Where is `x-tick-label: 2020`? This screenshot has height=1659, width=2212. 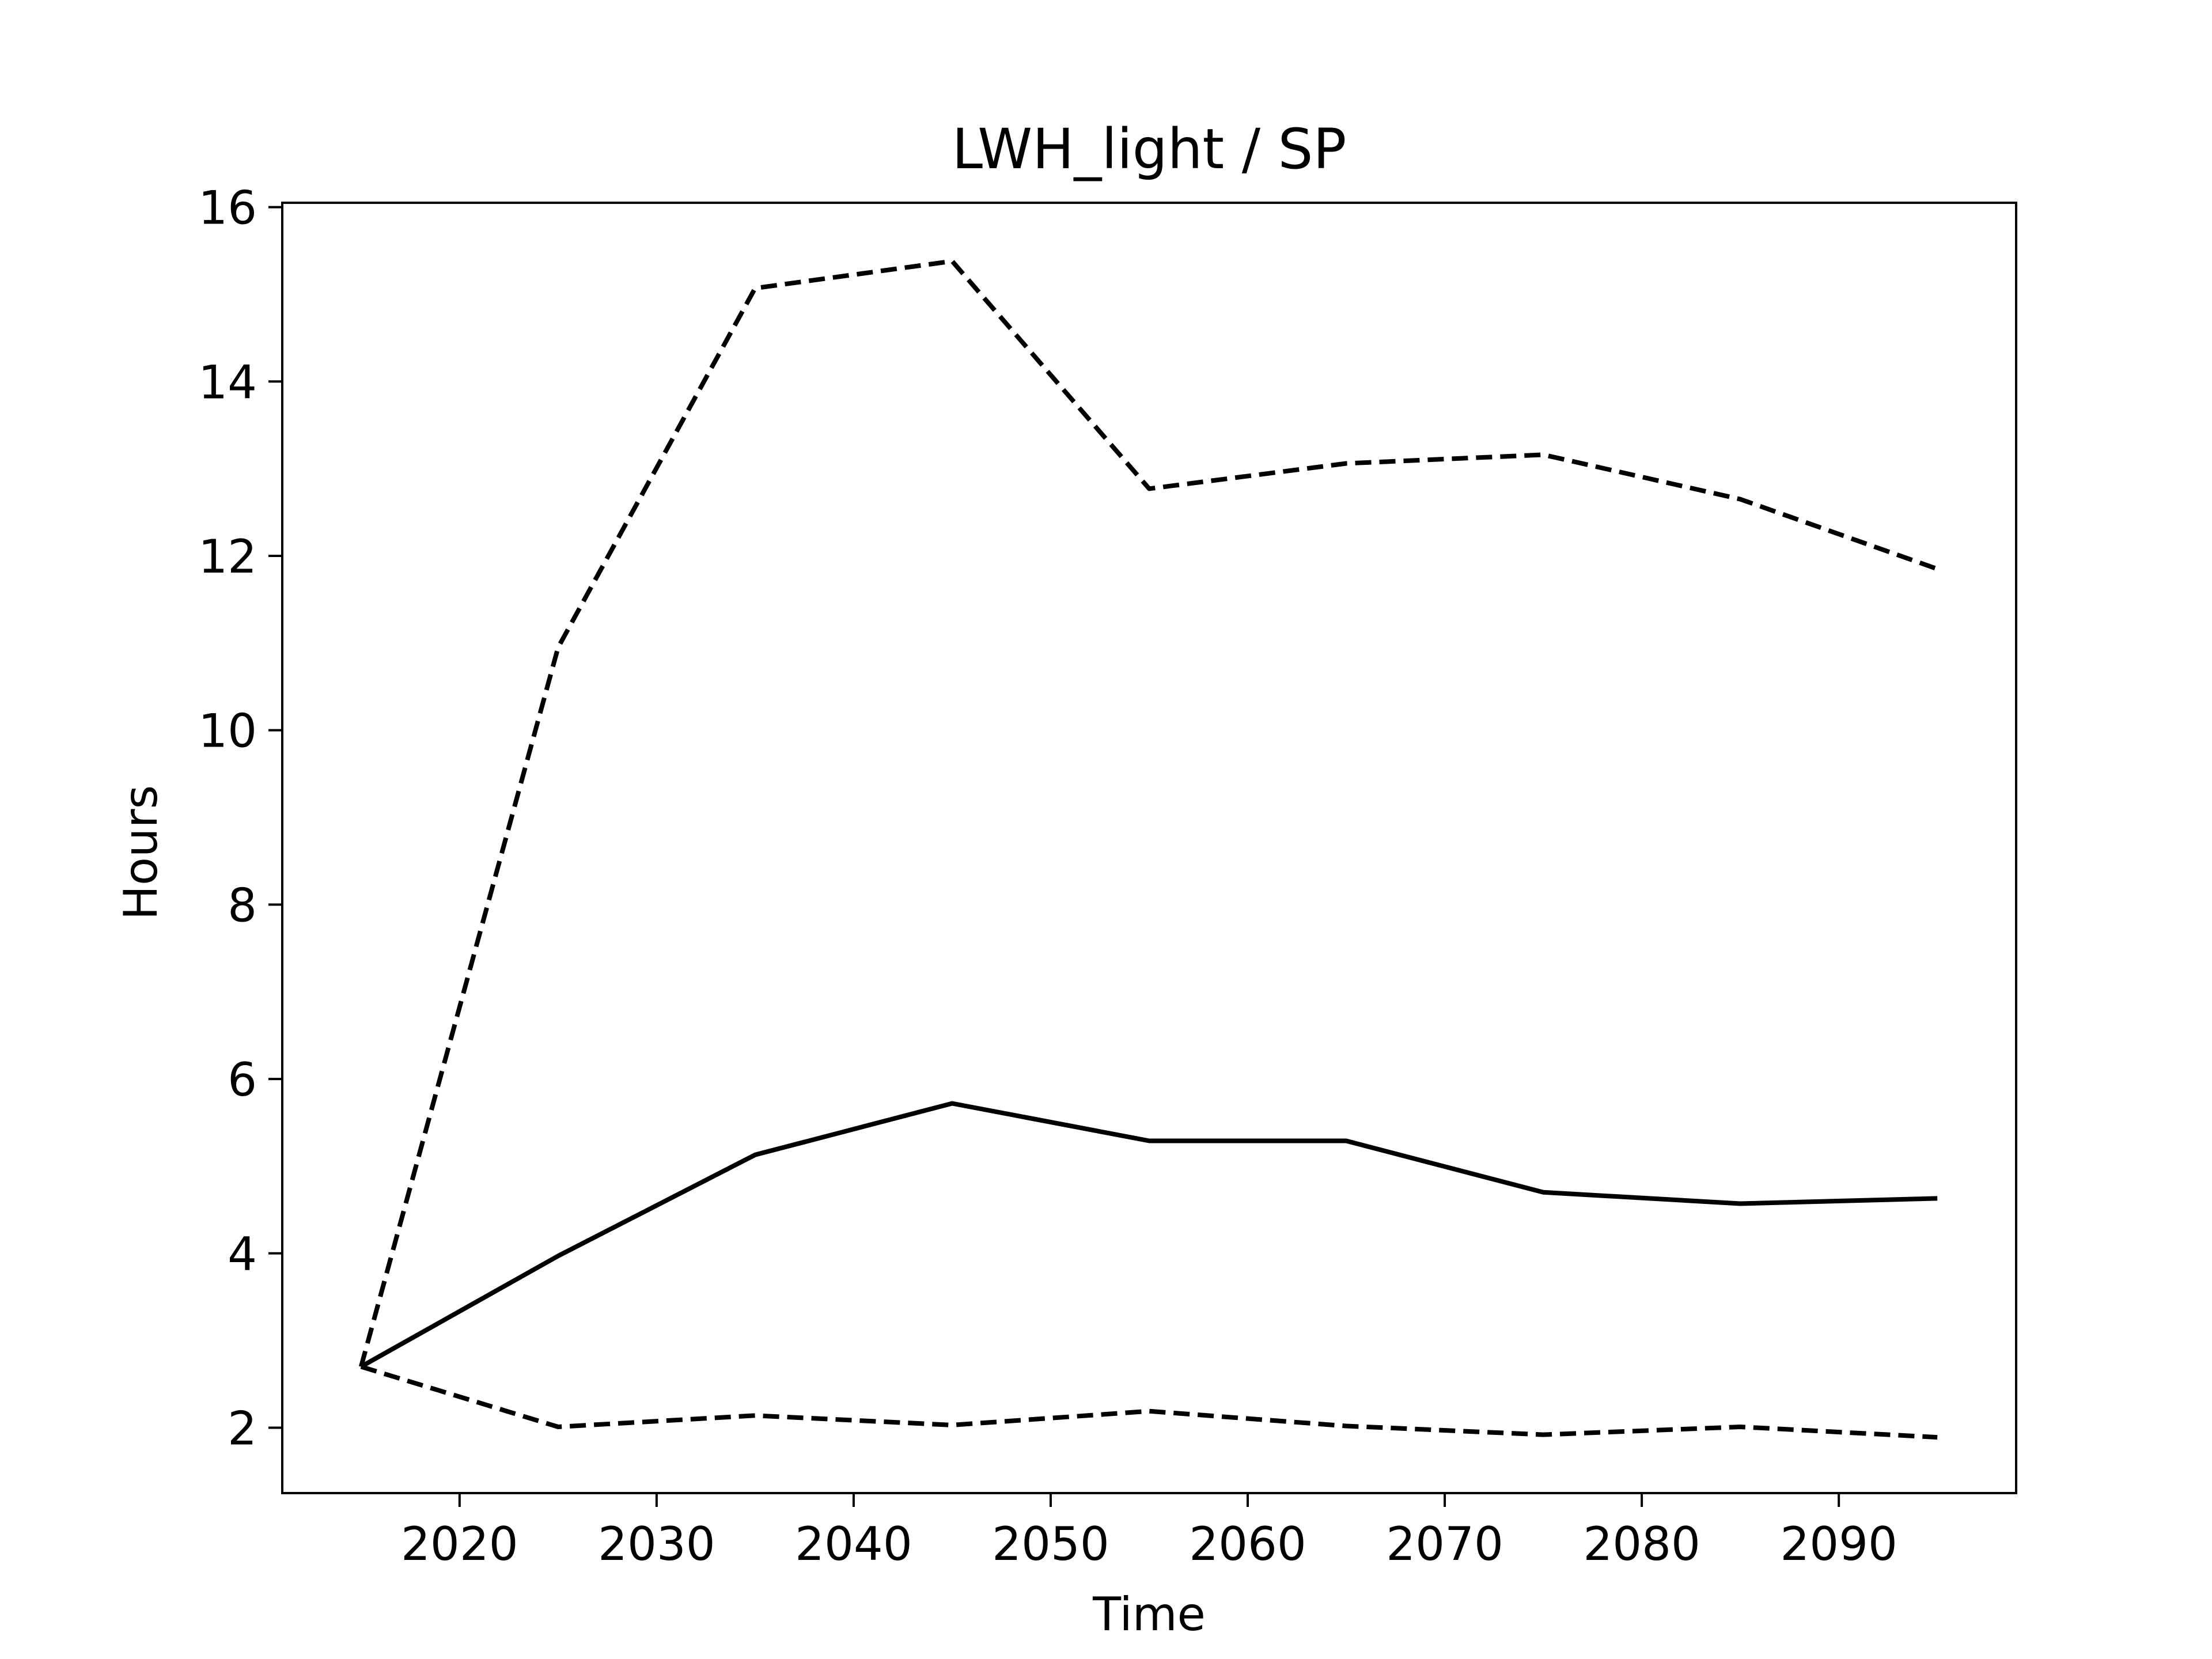 x-tick-label: 2020 is located at coordinates (459, 1544).